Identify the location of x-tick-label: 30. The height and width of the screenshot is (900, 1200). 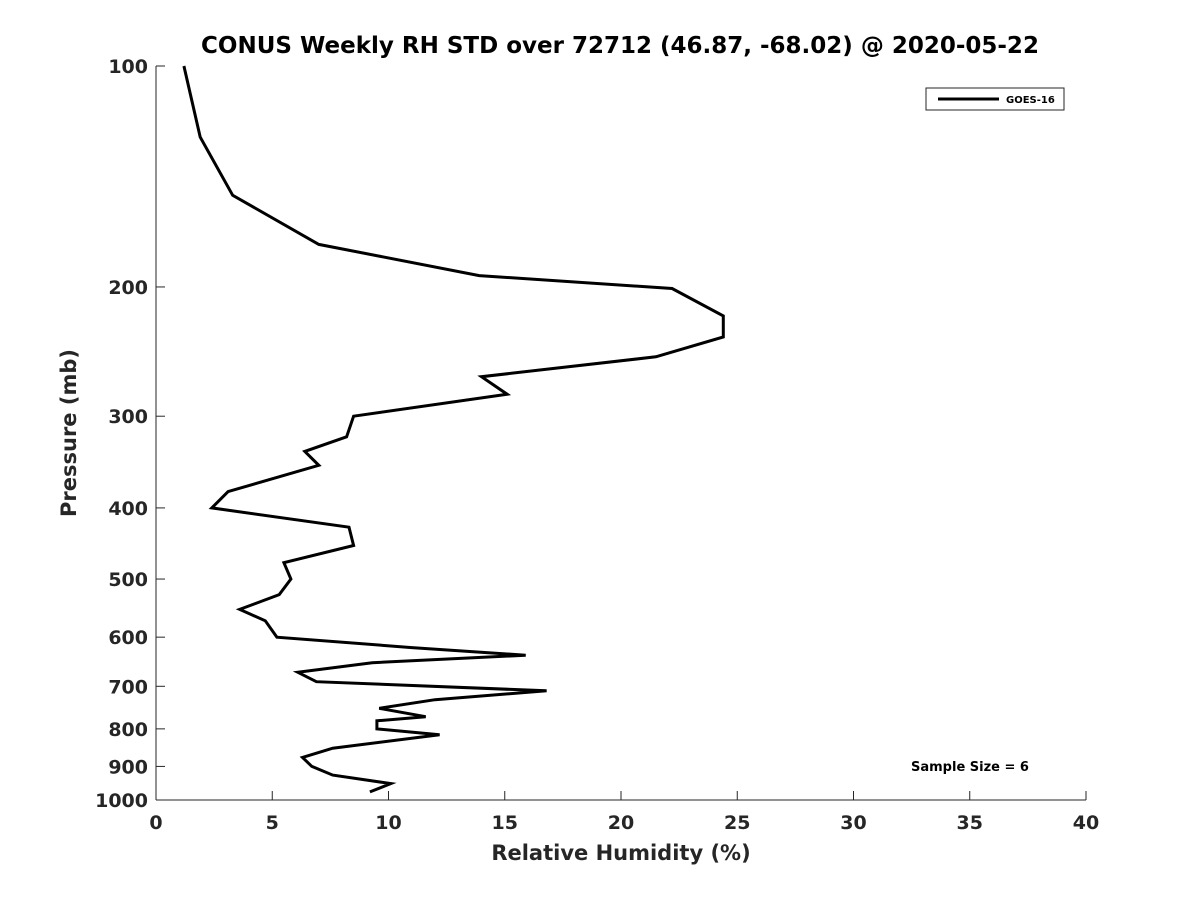
(853, 823).